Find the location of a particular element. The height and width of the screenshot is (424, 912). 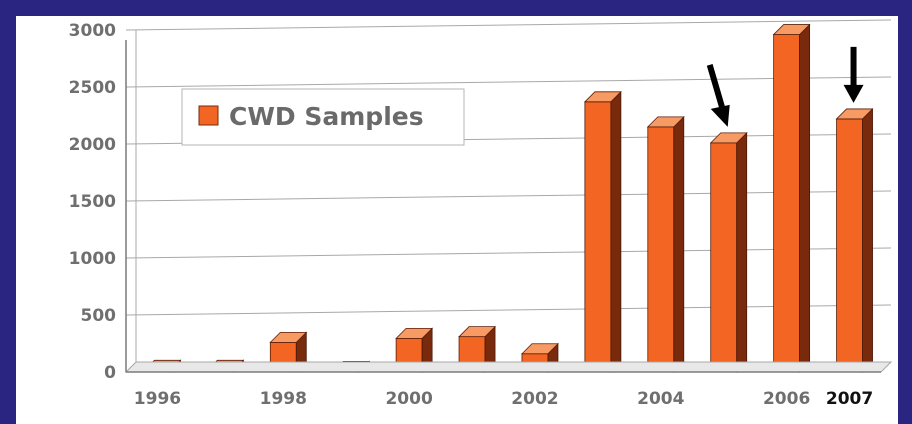

bar-2003 is located at coordinates (602, 231).